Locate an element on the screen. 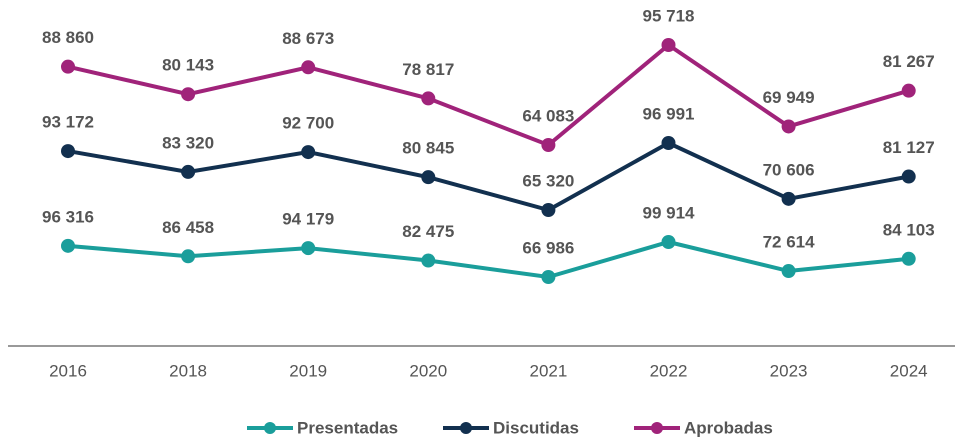  x-tick-label: 2018 is located at coordinates (188, 370).